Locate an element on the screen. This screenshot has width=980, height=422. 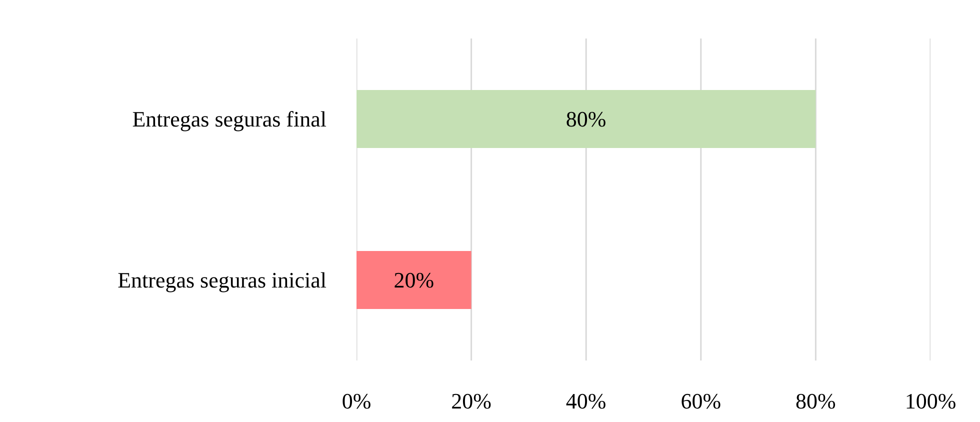
y-tick-label: Entregas seguras final is located at coordinates (229, 119).